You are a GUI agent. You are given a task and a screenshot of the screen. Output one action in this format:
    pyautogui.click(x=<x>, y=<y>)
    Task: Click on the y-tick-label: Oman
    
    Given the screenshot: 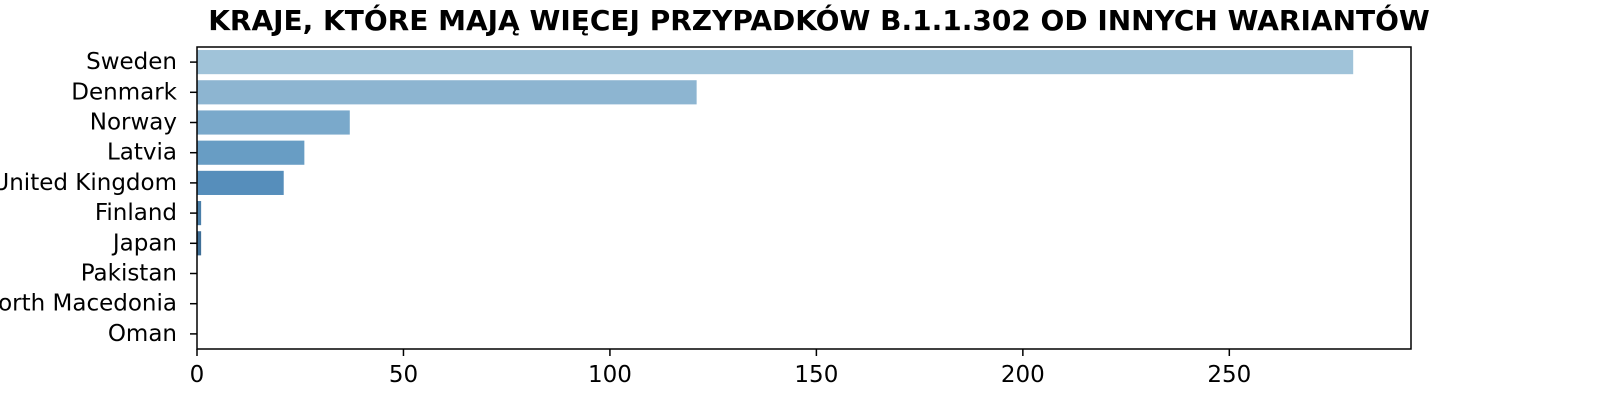 What is the action you would take?
    pyautogui.click(x=142, y=334)
    